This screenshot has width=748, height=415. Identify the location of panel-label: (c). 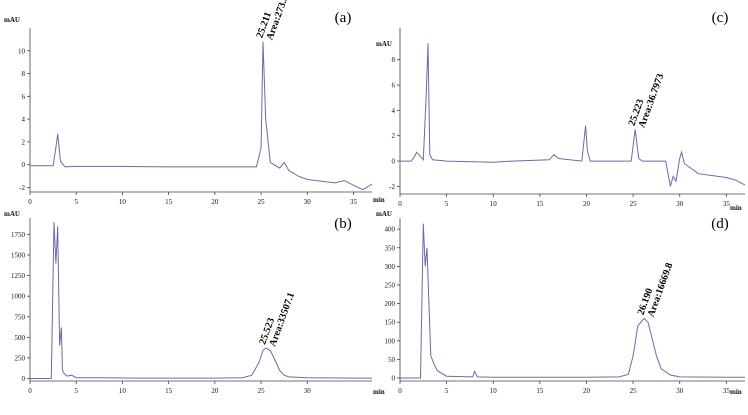
(720, 18).